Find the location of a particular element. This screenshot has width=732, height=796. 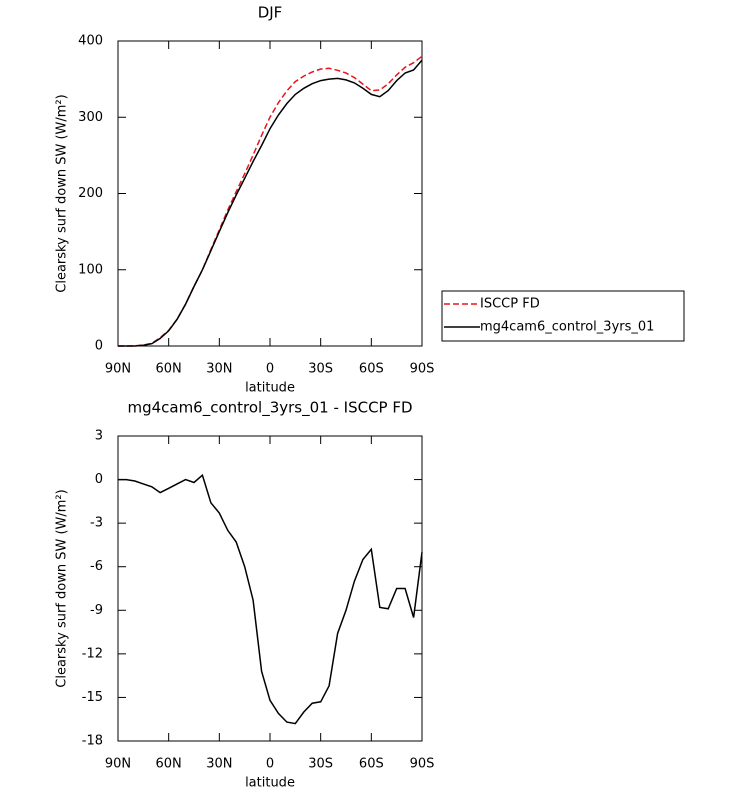

y-tick-label: 200 is located at coordinates (90, 193).